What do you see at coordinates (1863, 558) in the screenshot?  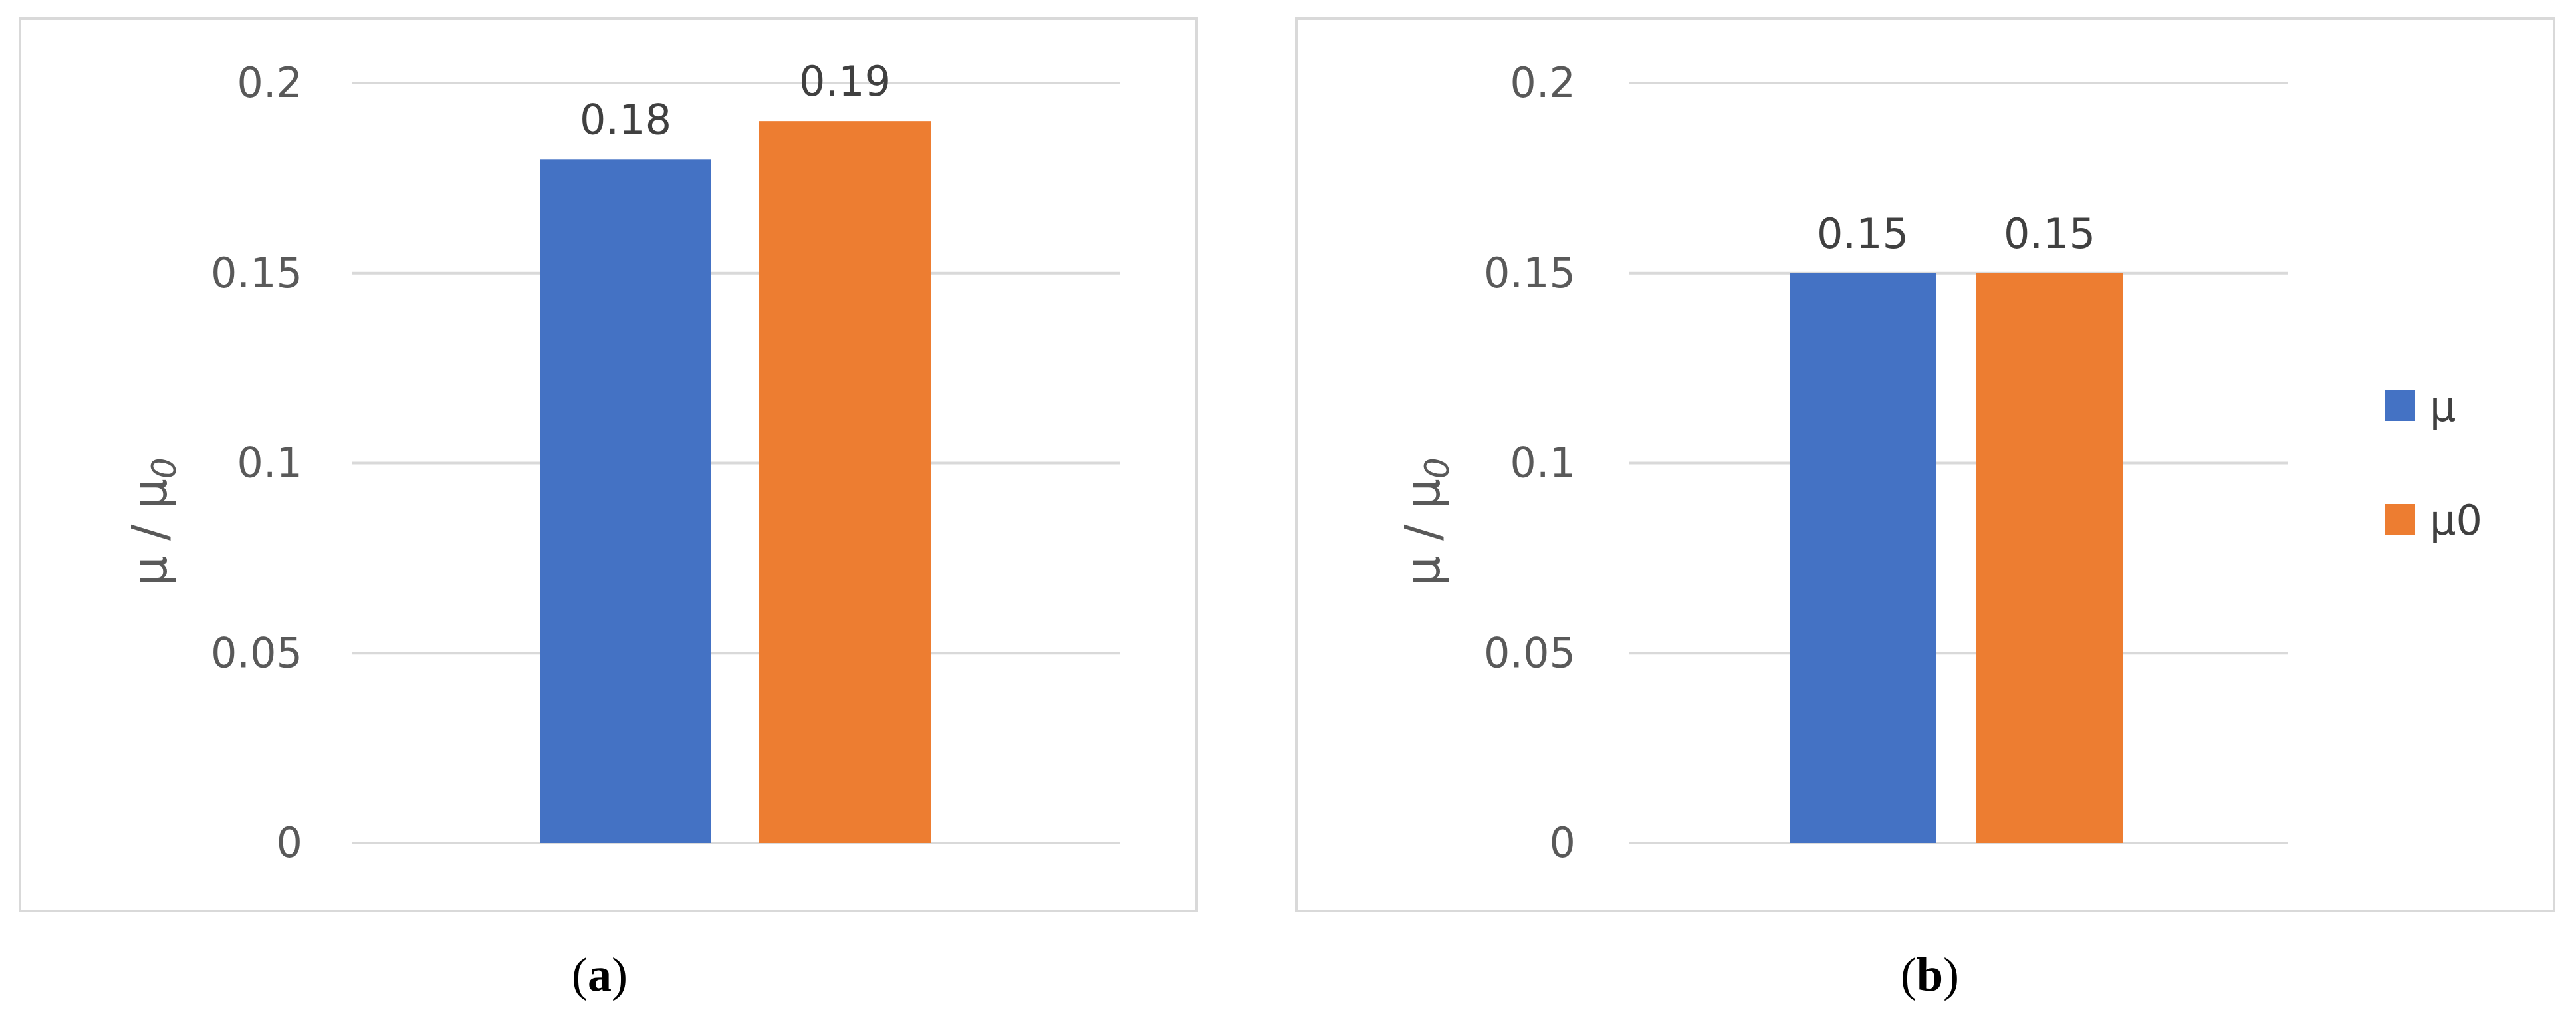 I see `bar-b-mu` at bounding box center [1863, 558].